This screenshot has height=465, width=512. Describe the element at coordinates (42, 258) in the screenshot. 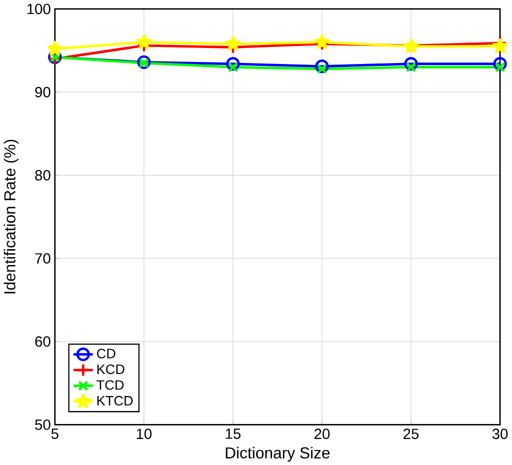

I see `y-tick-label: 70` at that location.